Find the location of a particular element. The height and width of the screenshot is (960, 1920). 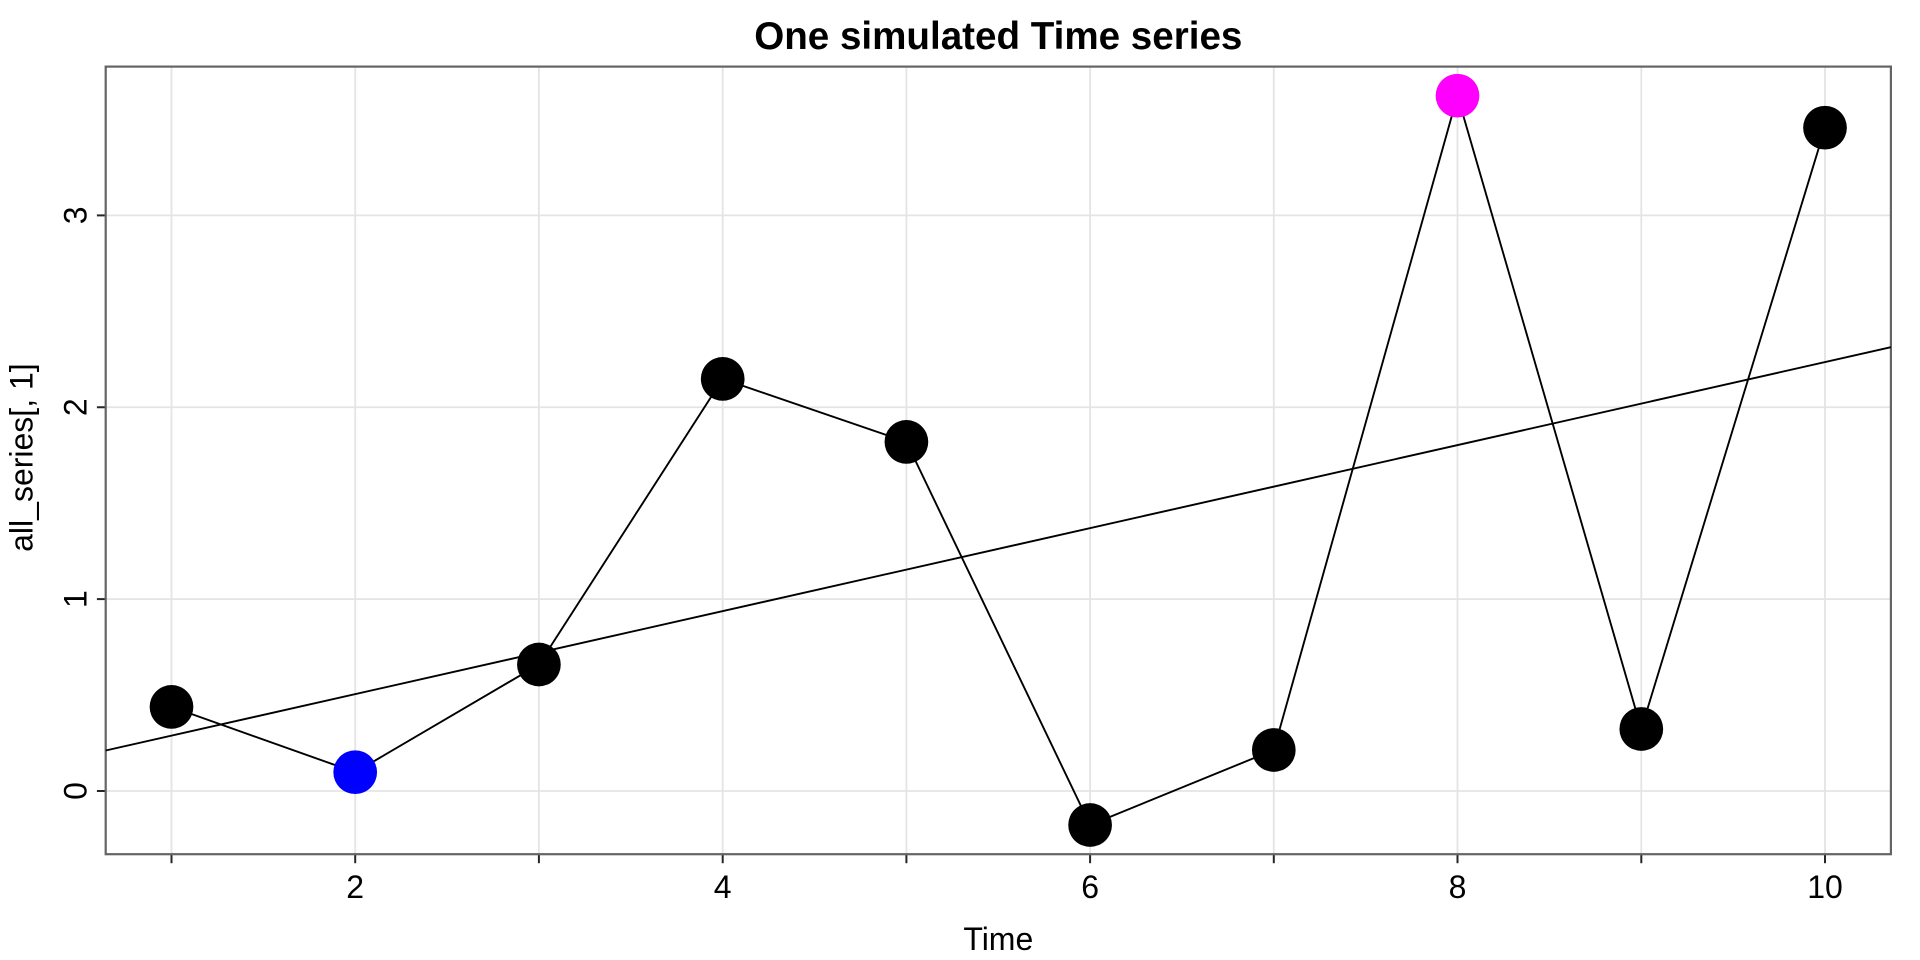

svg-text: 8 is located at coordinates (1458, 887).